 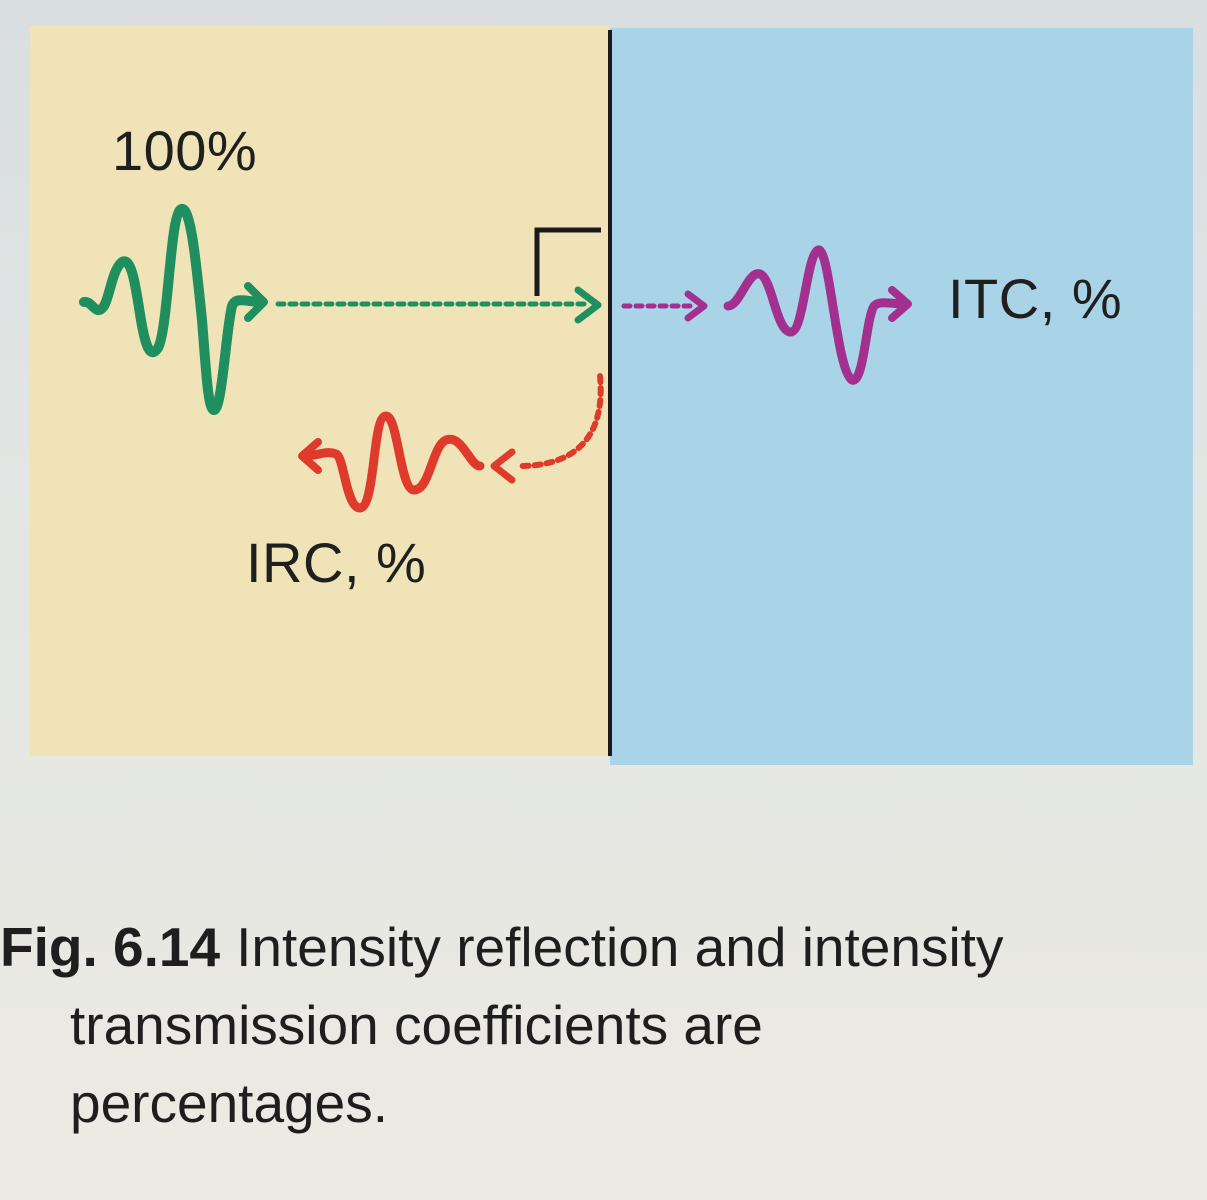 What do you see at coordinates (185, 150) in the screenshot?
I see `incident-intensity-label: 100%` at bounding box center [185, 150].